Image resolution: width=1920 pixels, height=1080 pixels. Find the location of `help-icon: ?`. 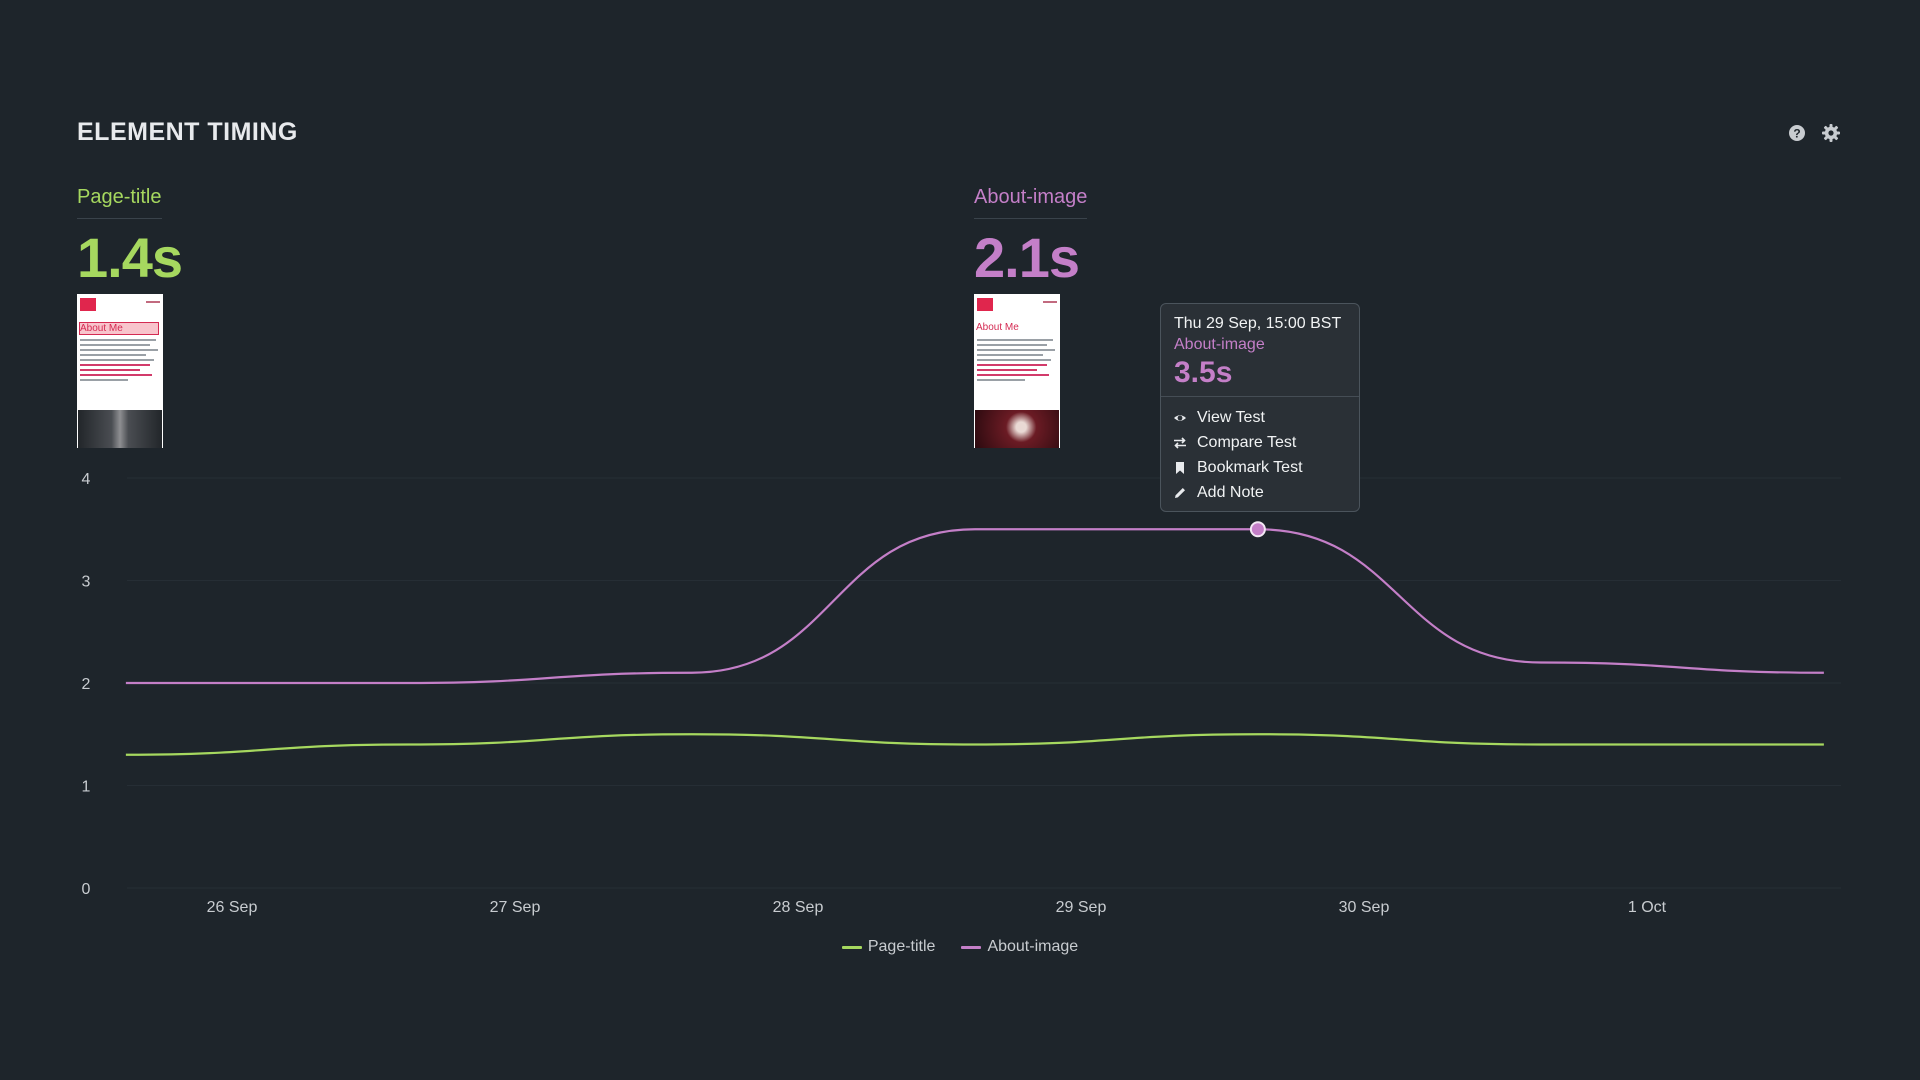

help-icon: ? is located at coordinates (1797, 133).